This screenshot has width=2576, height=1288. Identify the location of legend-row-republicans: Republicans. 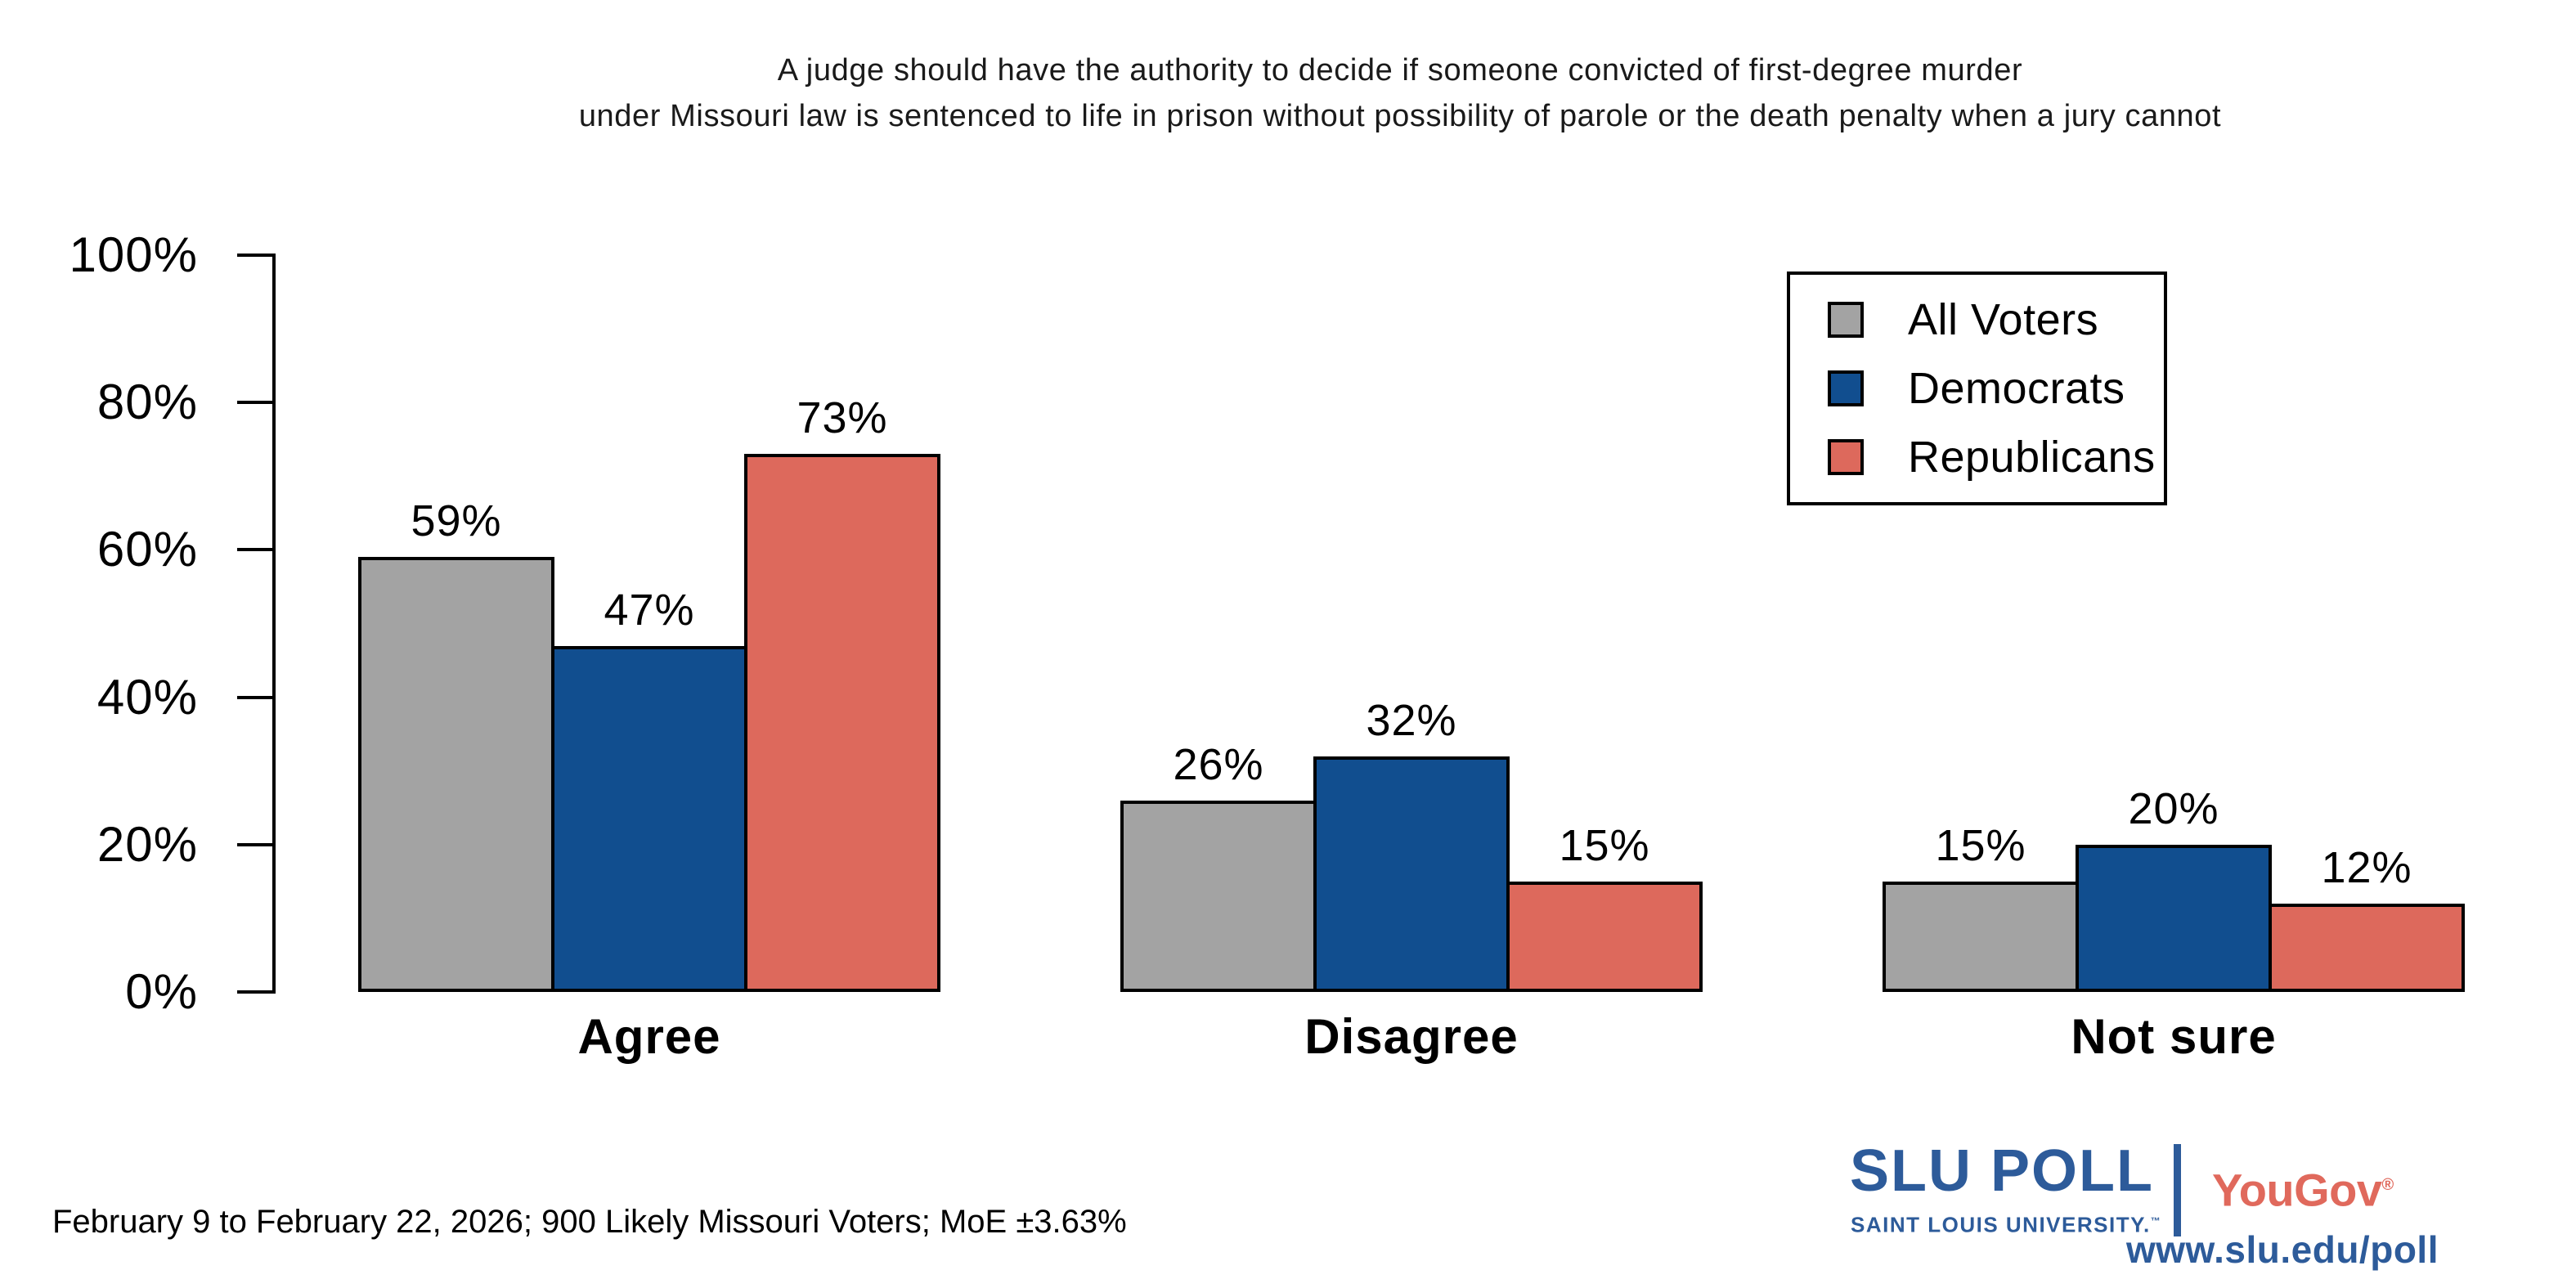
(1996, 458).